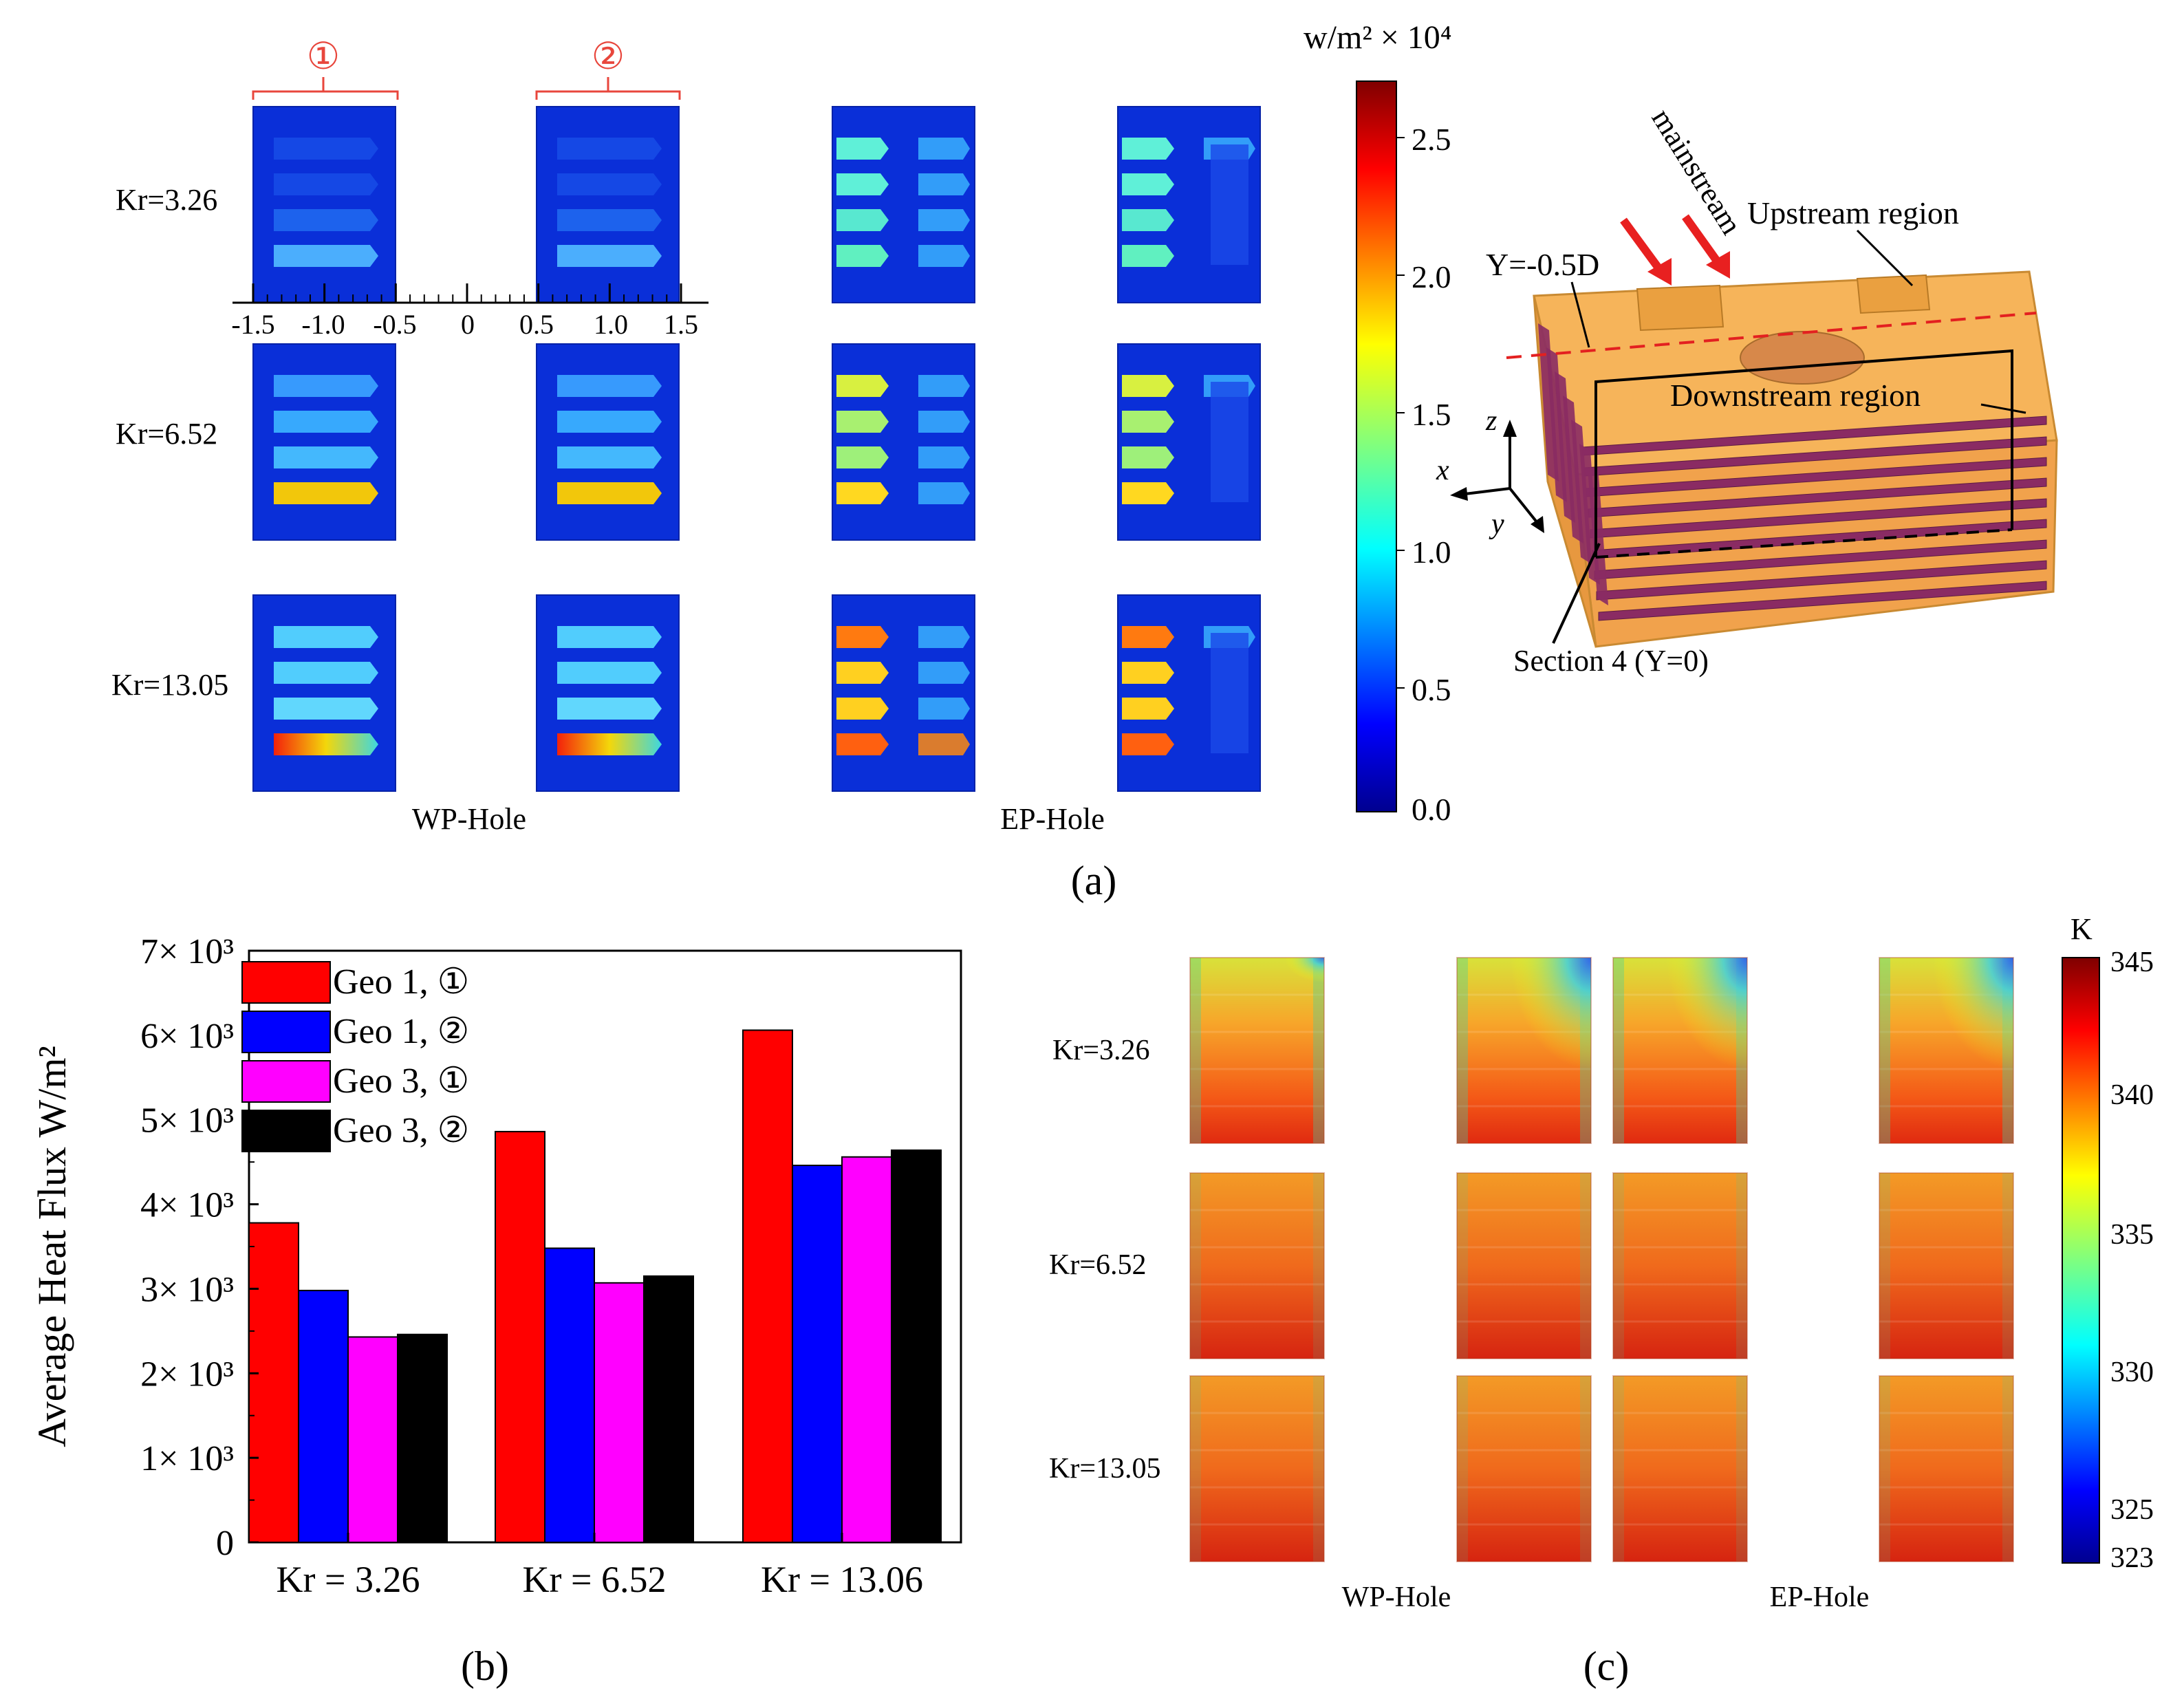  I want to click on section-leader, so click(1576, 593).